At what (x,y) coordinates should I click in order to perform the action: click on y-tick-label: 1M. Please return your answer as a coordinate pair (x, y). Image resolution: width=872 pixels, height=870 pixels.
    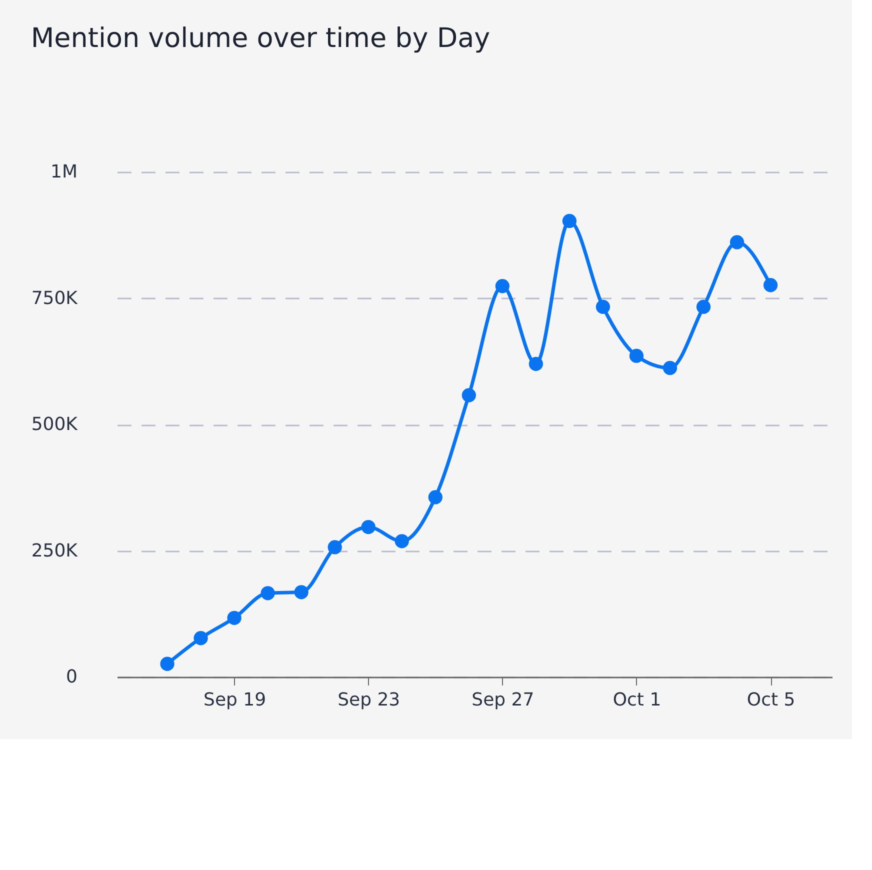
    Looking at the image, I should click on (64, 172).